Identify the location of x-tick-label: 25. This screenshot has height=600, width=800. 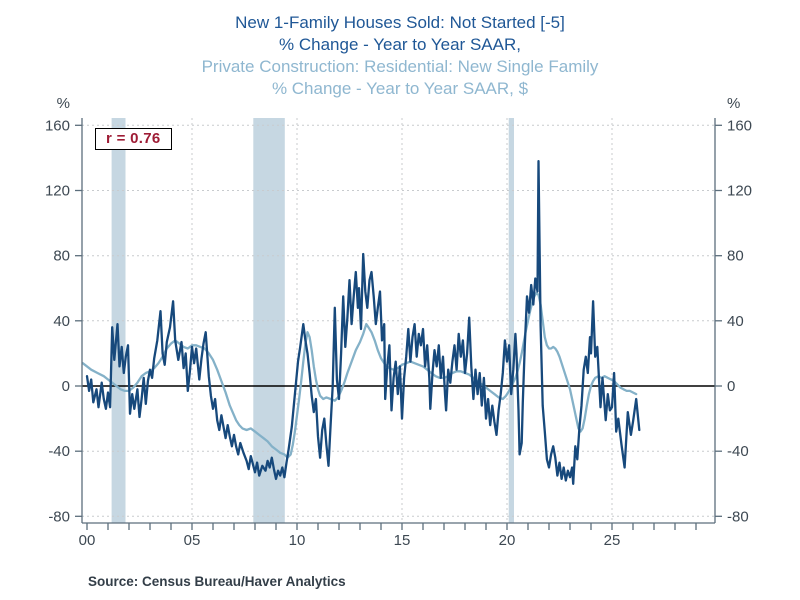
(612, 540).